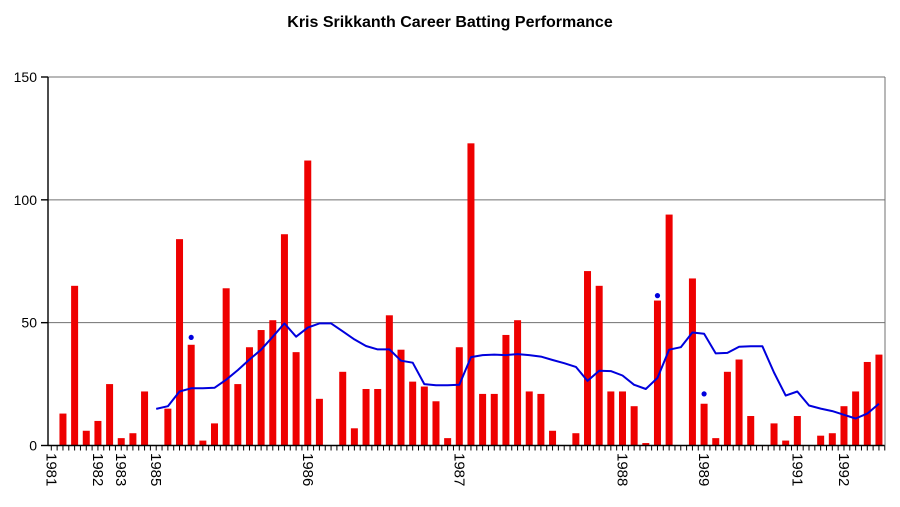  Describe the element at coordinates (50, 469) in the screenshot. I see `x-year-label: 1981` at that location.